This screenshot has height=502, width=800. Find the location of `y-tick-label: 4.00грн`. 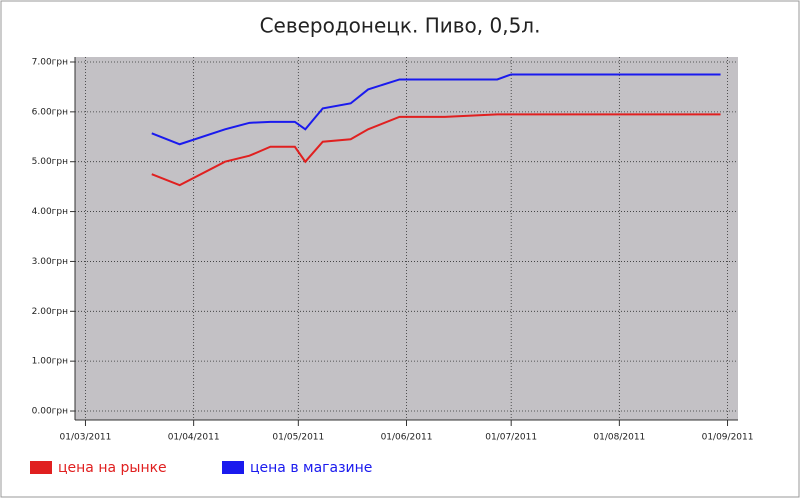

y-tick-label: 4.00грн is located at coordinates (50, 212).